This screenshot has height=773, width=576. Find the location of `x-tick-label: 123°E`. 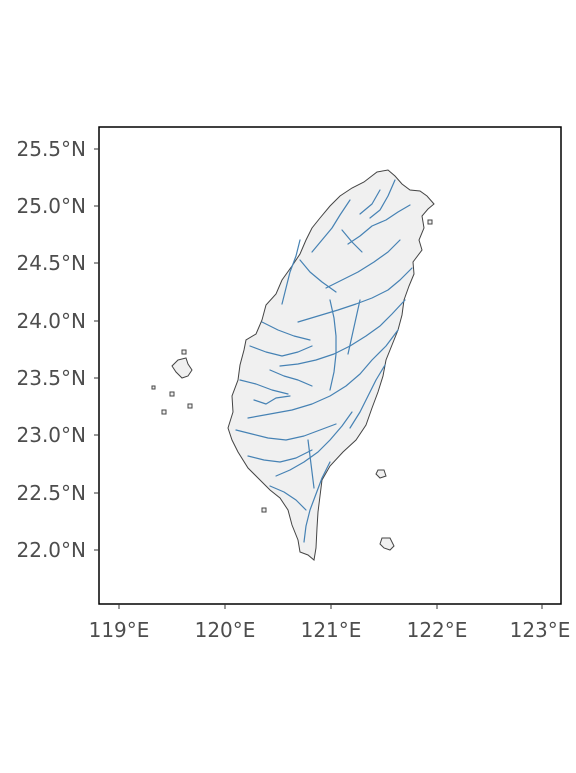

x-tick-label: 123°E is located at coordinates (540, 630).